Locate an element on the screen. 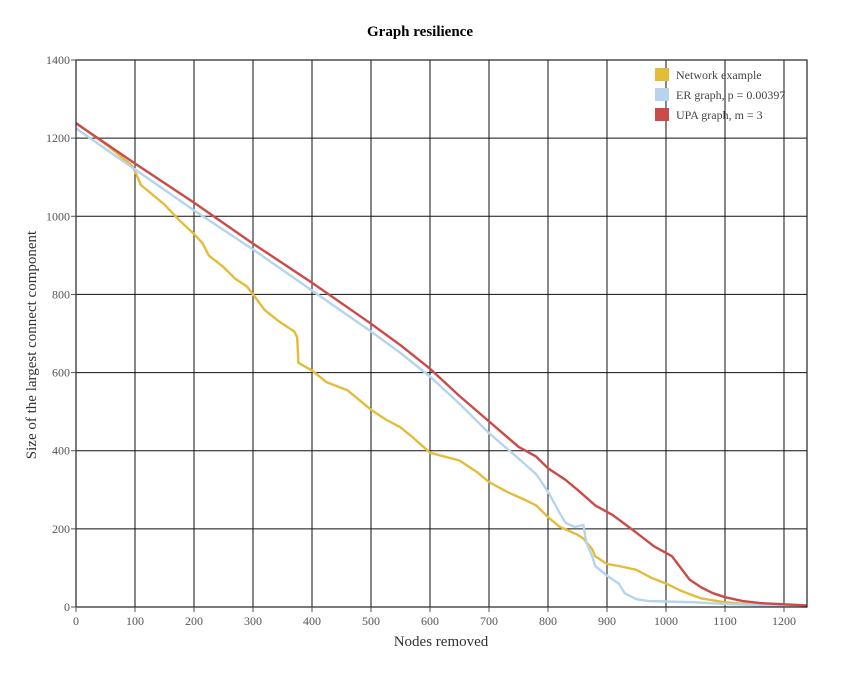 Image resolution: width=843 pixels, height=678 pixels. legend-label: ER graph, p = 0.00397 is located at coordinates (730, 95).